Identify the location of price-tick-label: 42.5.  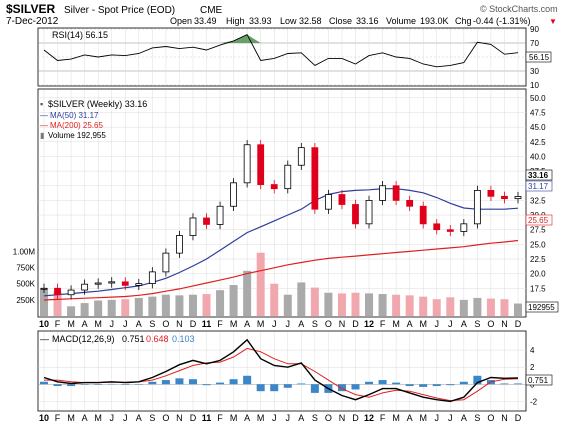
(538, 142).